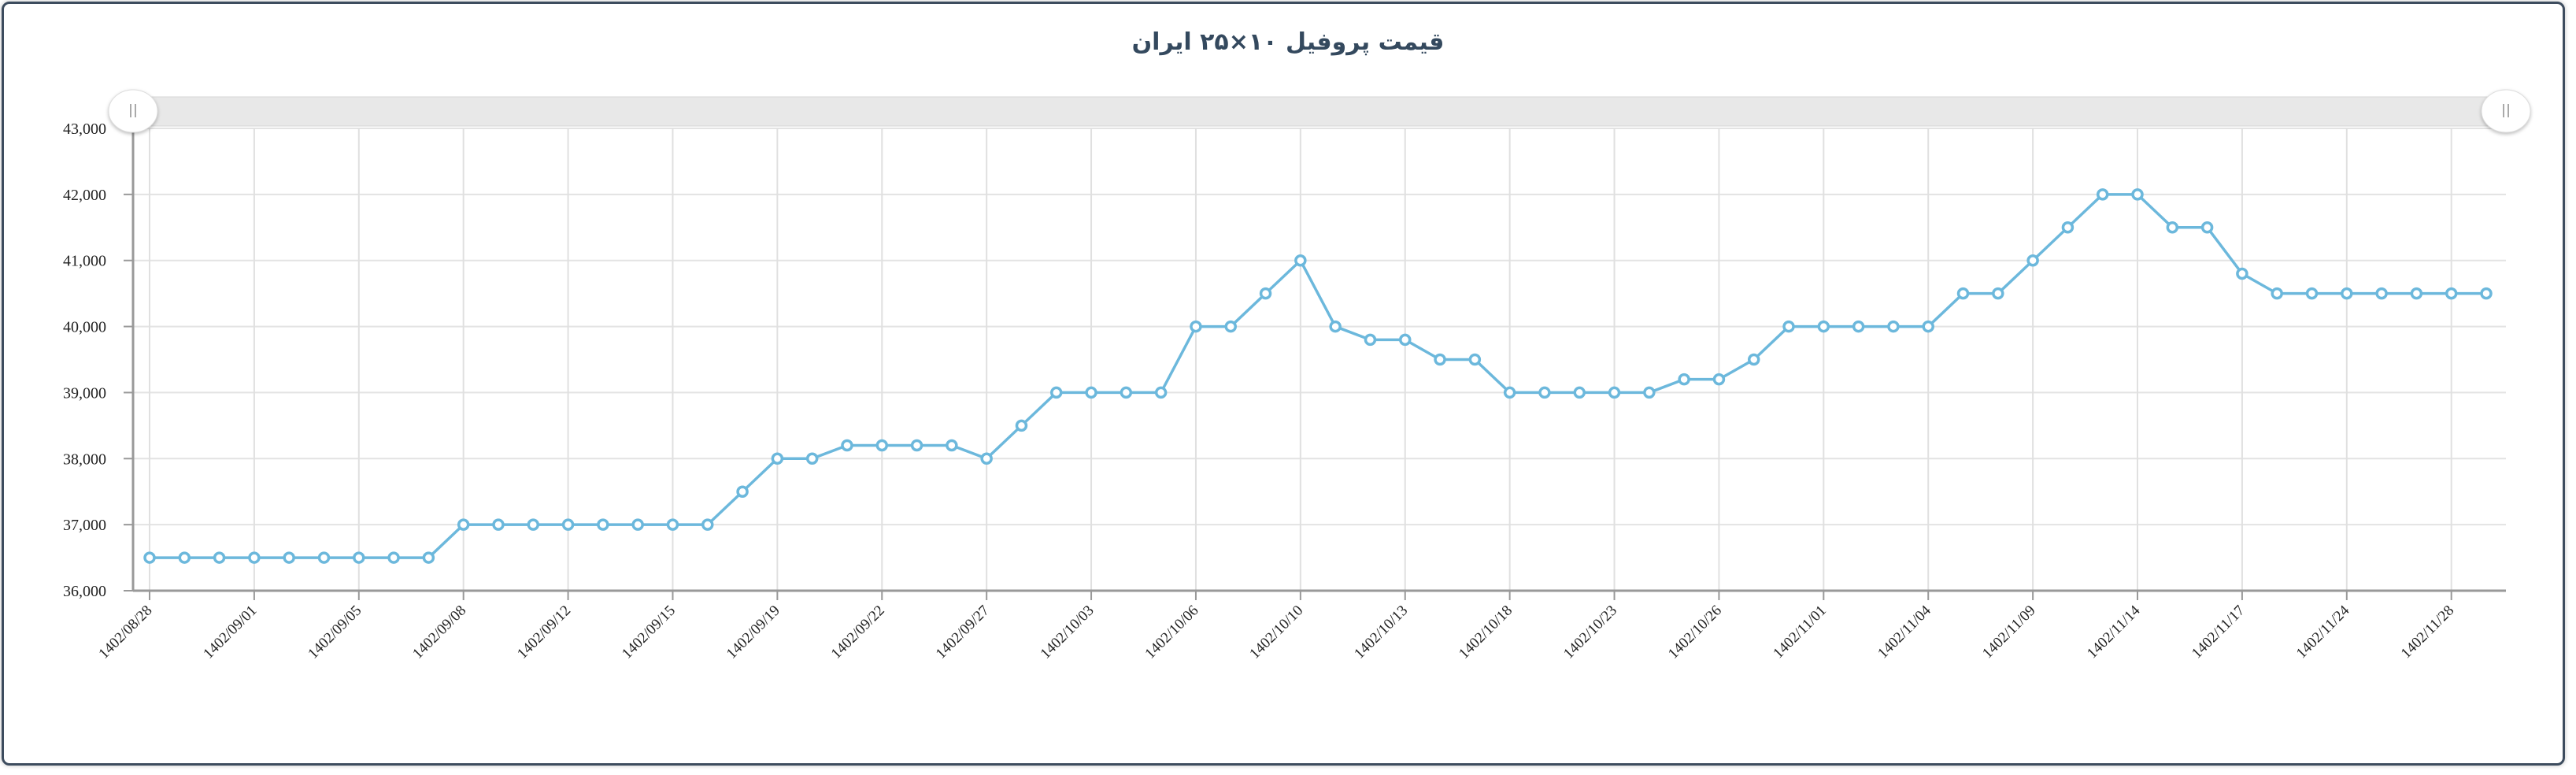 Image resolution: width=2576 pixels, height=775 pixels. What do you see at coordinates (963, 632) in the screenshot?
I see `x-tick-label: 1402/09/27` at bounding box center [963, 632].